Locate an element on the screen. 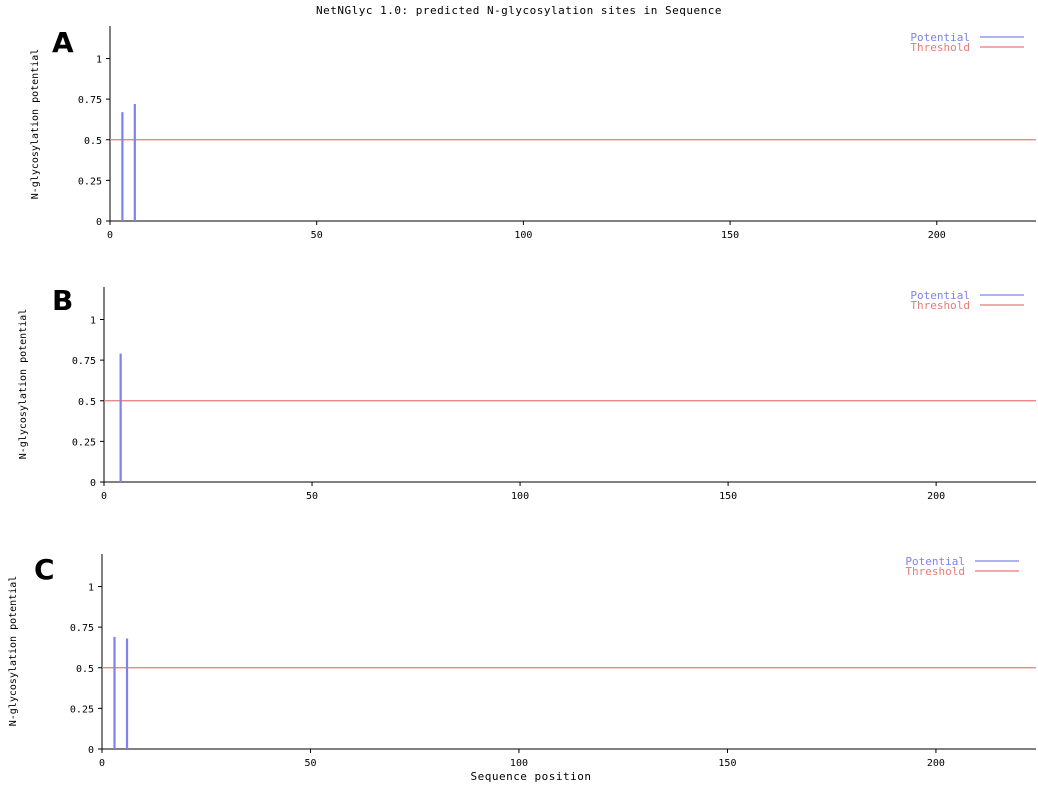 The image size is (1038, 789). panel-c-x-axis-label: Sequence position is located at coordinates (530, 776).